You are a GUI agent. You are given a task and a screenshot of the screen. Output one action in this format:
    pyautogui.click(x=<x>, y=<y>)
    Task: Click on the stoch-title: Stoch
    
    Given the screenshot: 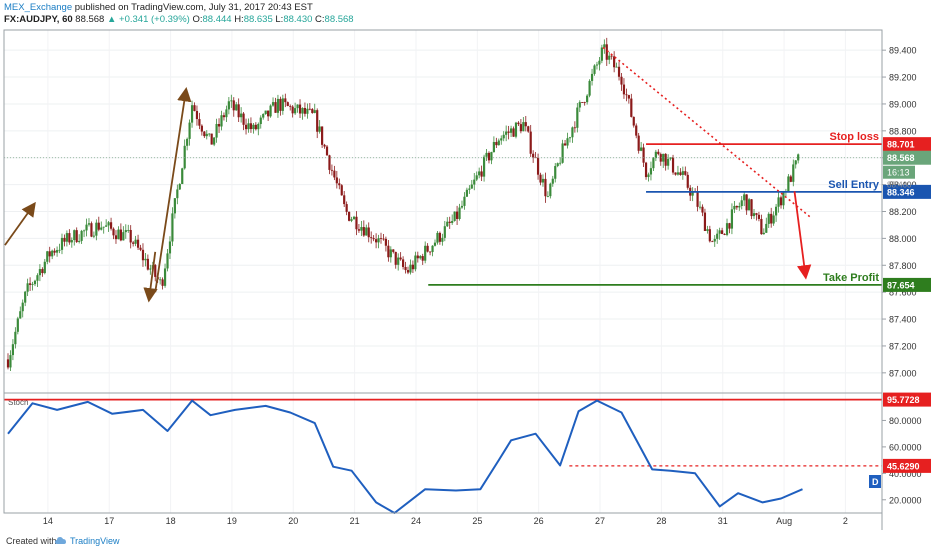 What is the action you would take?
    pyautogui.click(x=18, y=402)
    